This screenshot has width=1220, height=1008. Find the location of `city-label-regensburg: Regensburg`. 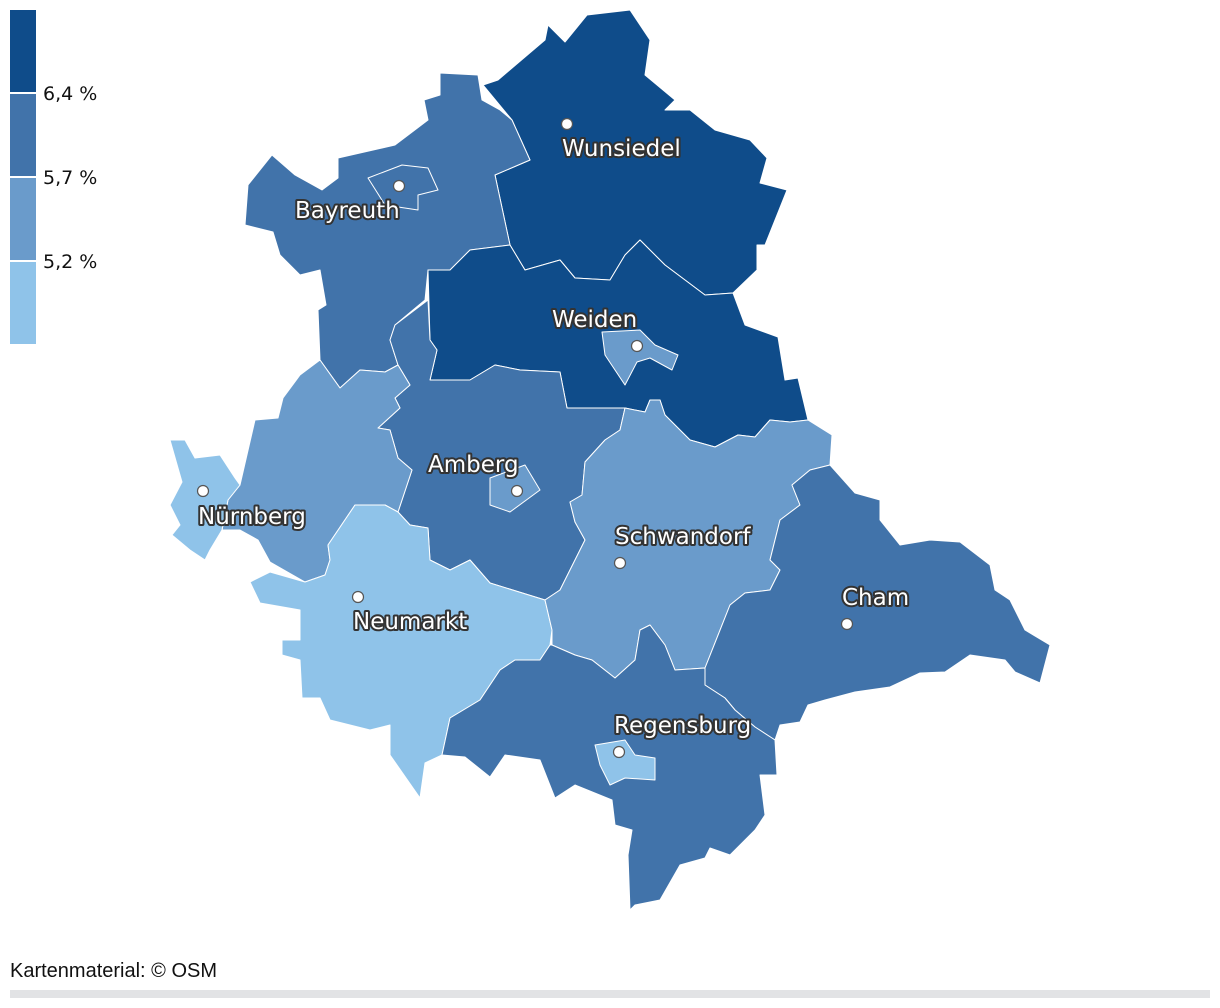

city-label-regensburg: Regensburg is located at coordinates (682, 726).